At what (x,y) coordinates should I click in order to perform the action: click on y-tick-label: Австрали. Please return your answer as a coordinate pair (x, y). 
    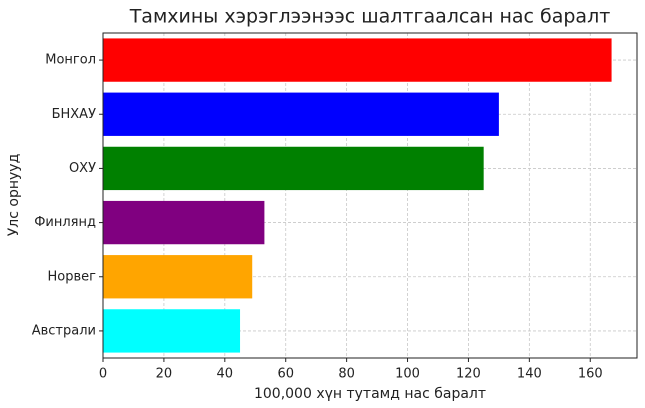
    Looking at the image, I should click on (64, 330).